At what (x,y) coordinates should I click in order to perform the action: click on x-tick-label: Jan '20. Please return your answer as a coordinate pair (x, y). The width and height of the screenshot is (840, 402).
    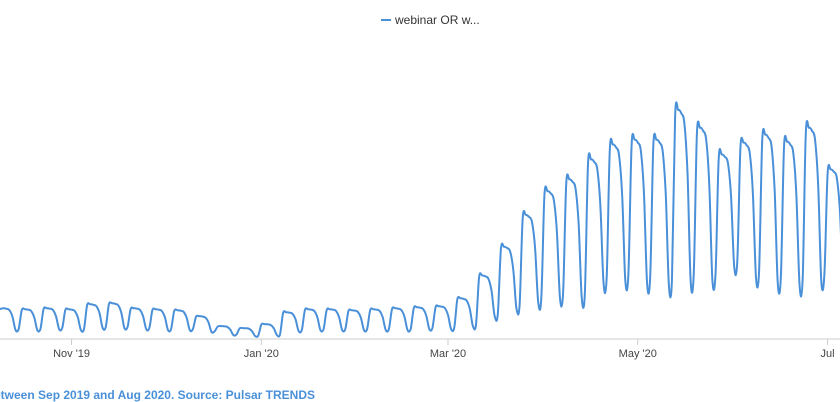
    Looking at the image, I should click on (261, 354).